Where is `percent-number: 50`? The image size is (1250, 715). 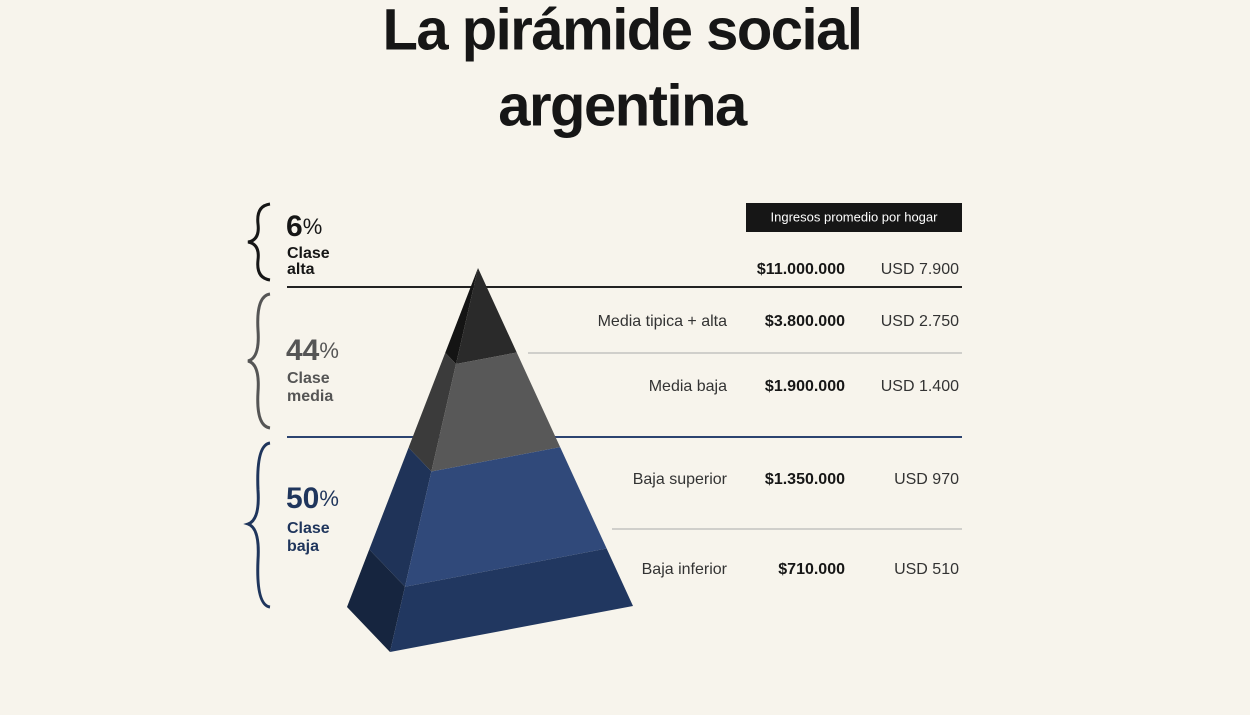
percent-number: 50 is located at coordinates (302, 498).